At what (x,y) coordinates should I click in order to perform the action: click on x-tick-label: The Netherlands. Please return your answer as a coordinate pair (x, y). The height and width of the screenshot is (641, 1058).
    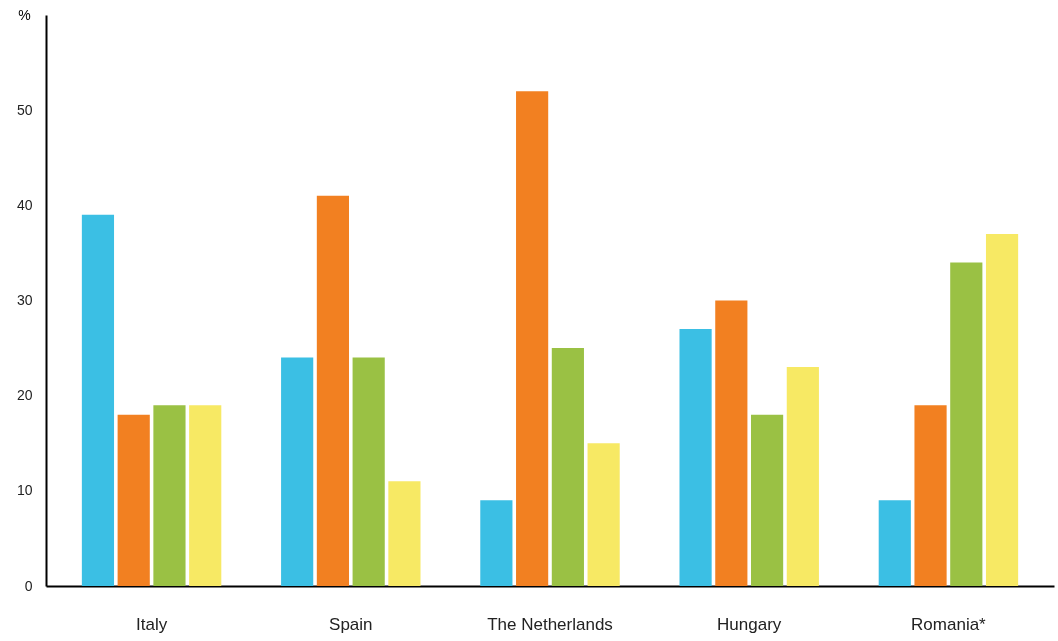
    Looking at the image, I should click on (550, 624).